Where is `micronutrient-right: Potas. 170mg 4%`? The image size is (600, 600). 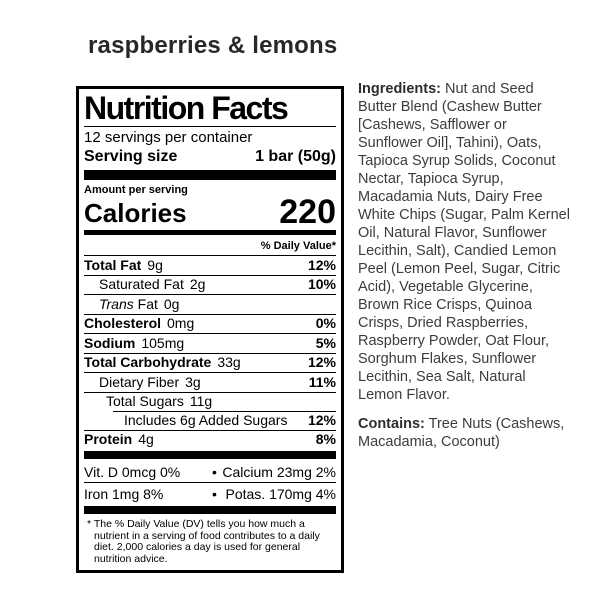
micronutrient-right: Potas. 170mg 4% is located at coordinates (280, 493).